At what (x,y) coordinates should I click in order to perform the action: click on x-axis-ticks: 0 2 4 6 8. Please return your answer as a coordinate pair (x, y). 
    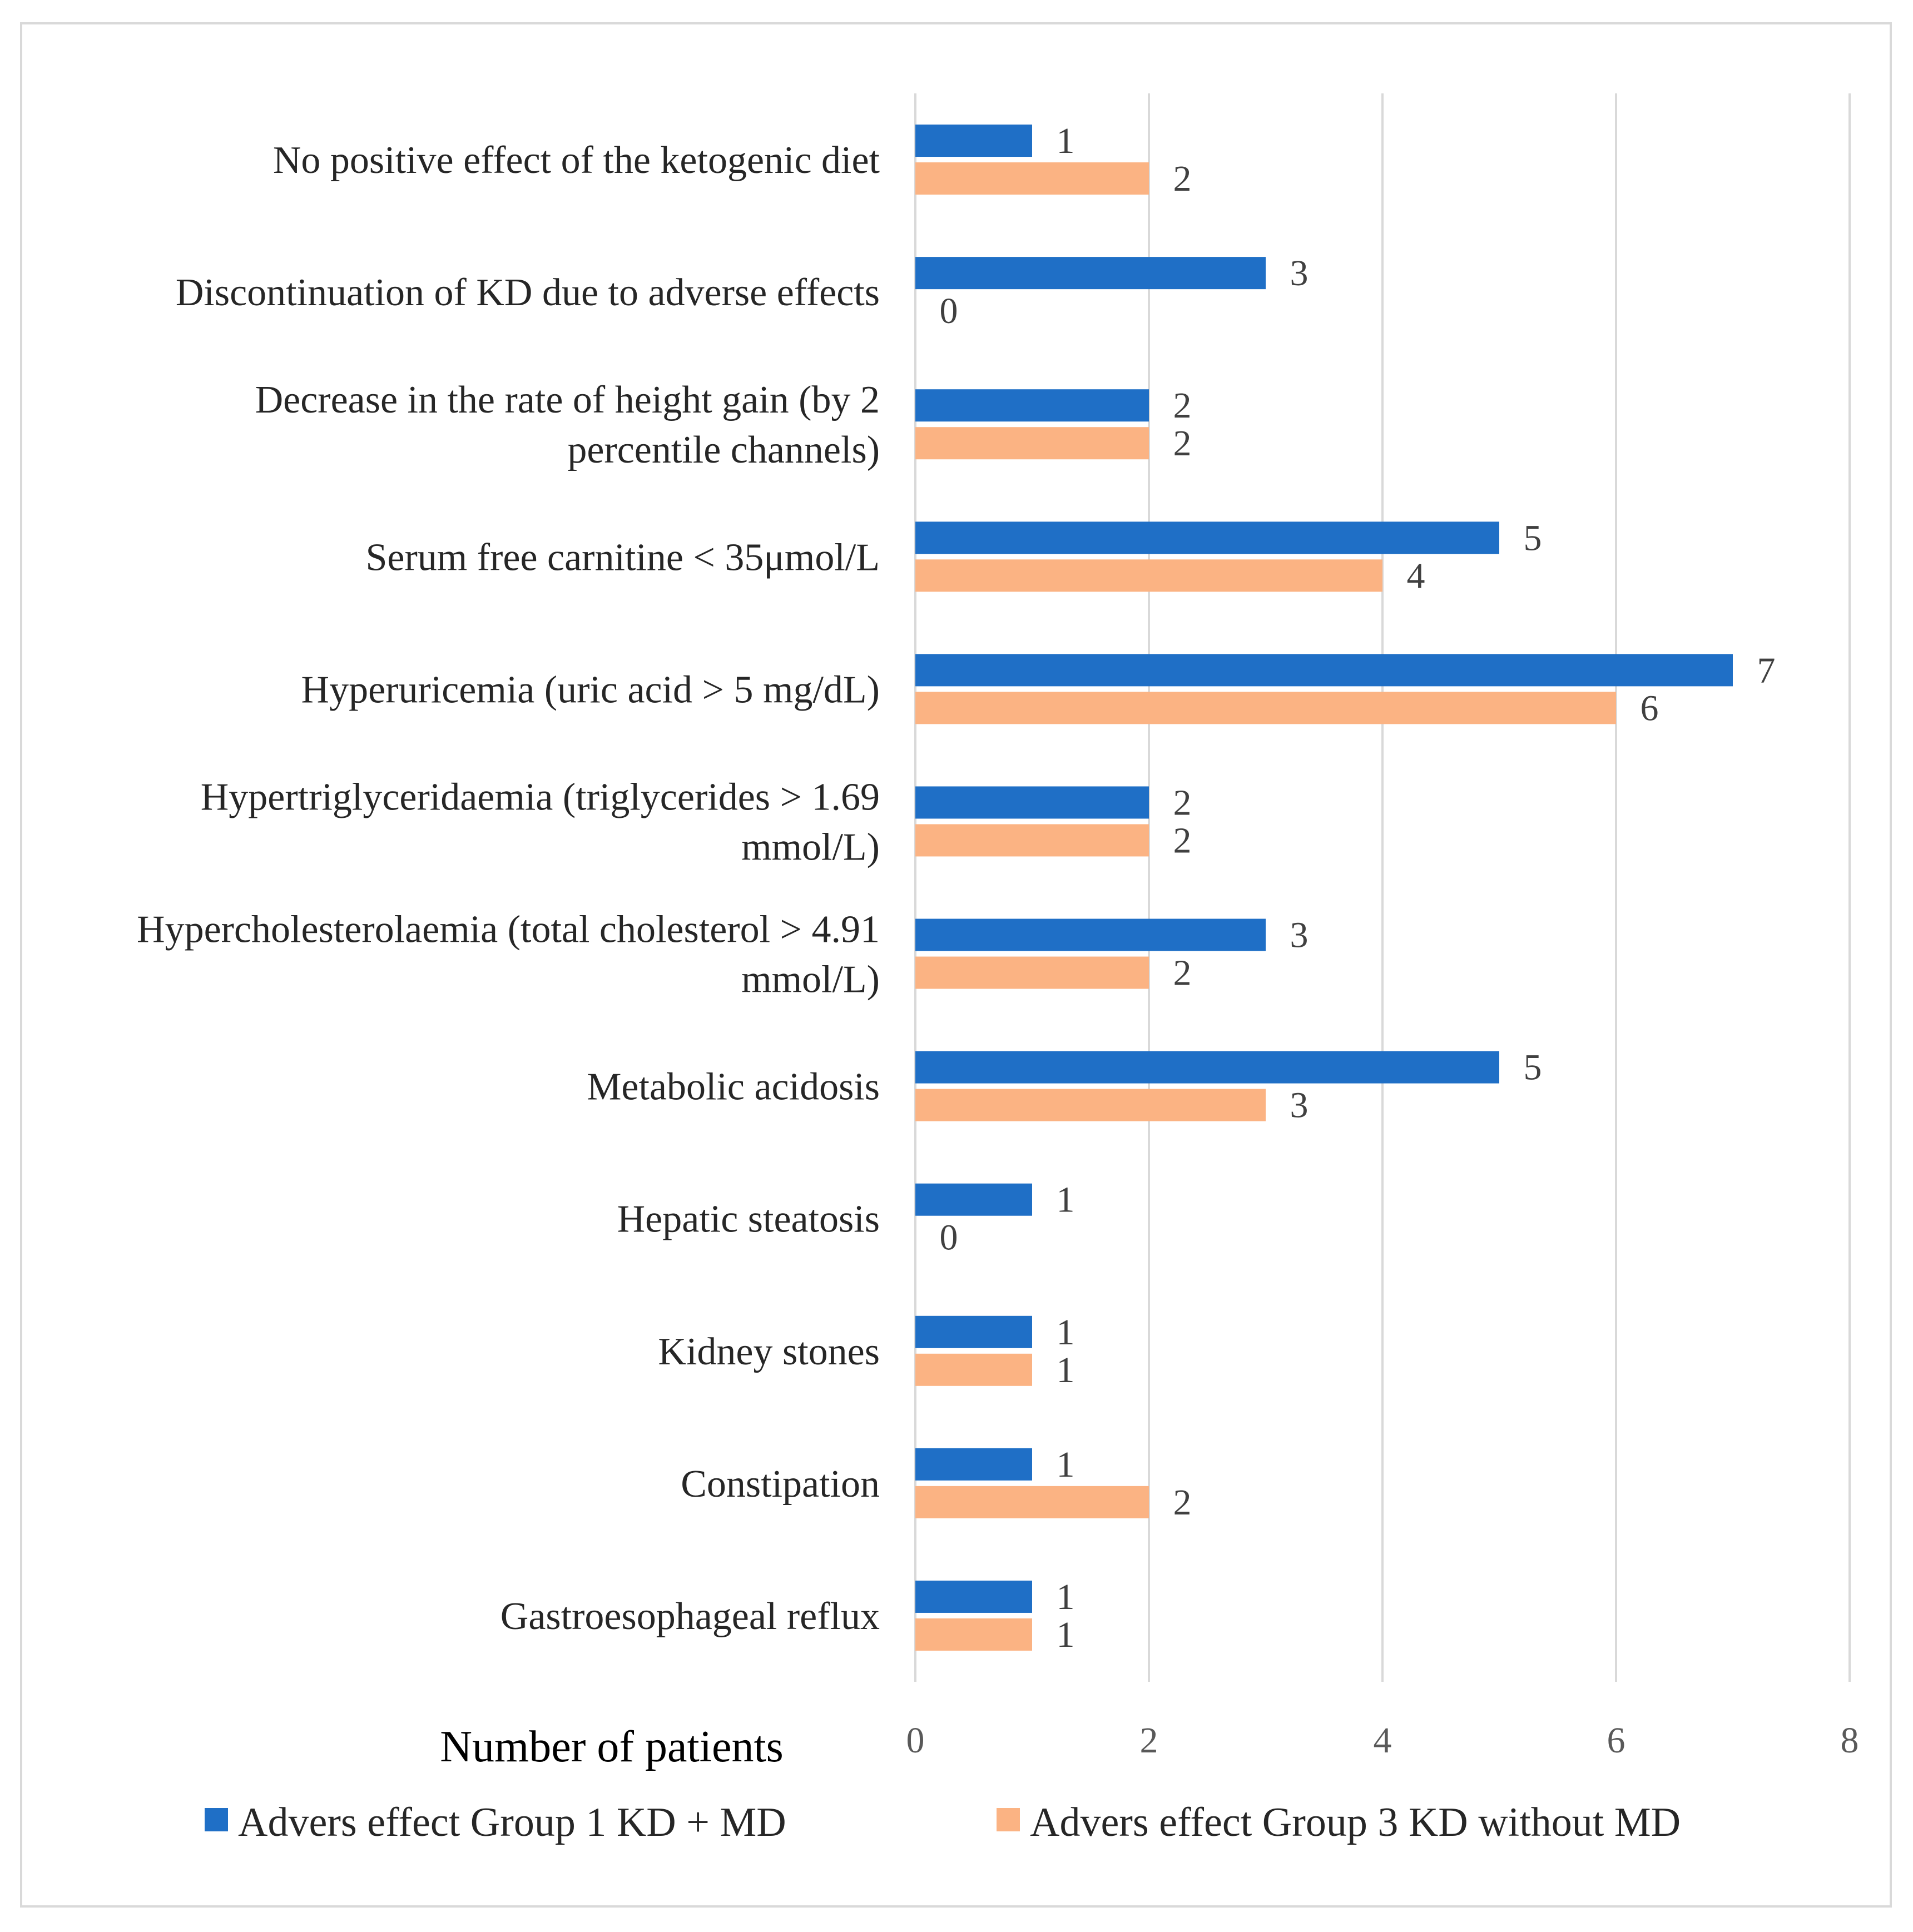
    Looking at the image, I should click on (1382, 1740).